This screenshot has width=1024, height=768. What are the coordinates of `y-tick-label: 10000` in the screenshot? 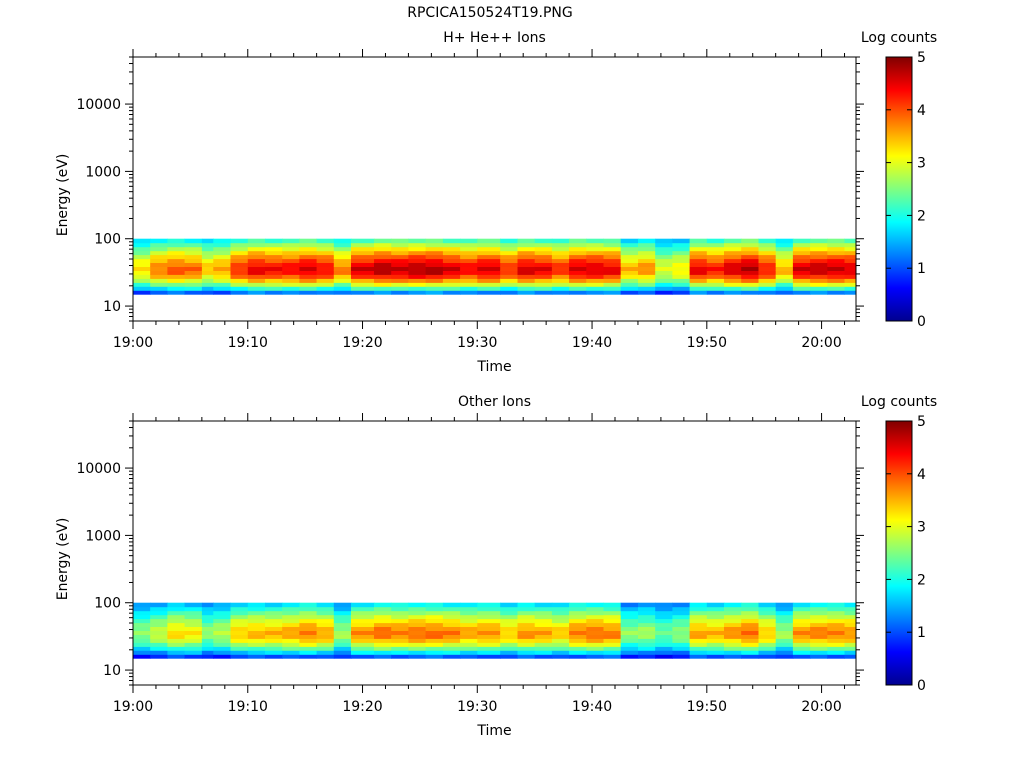 It's located at (98, 469).